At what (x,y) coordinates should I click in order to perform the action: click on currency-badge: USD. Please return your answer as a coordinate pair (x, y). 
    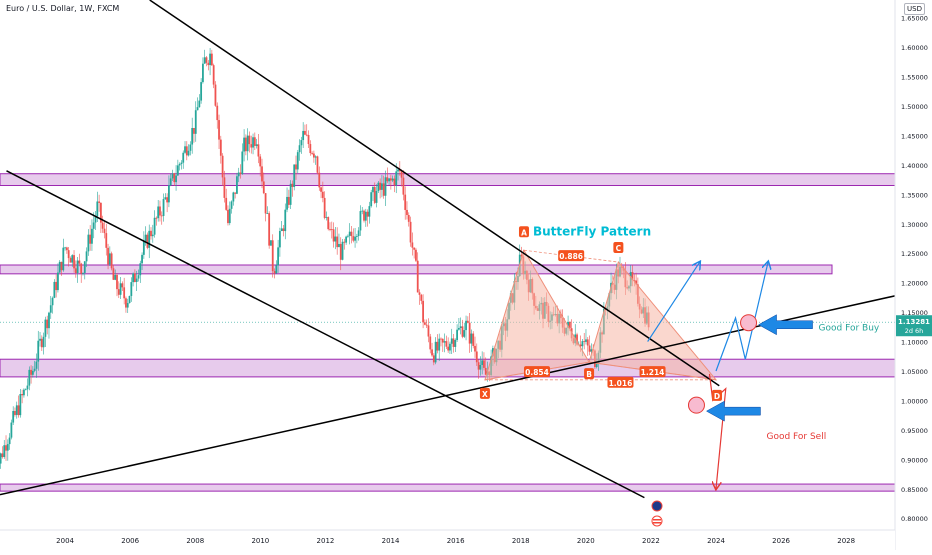
    Looking at the image, I should click on (914, 9).